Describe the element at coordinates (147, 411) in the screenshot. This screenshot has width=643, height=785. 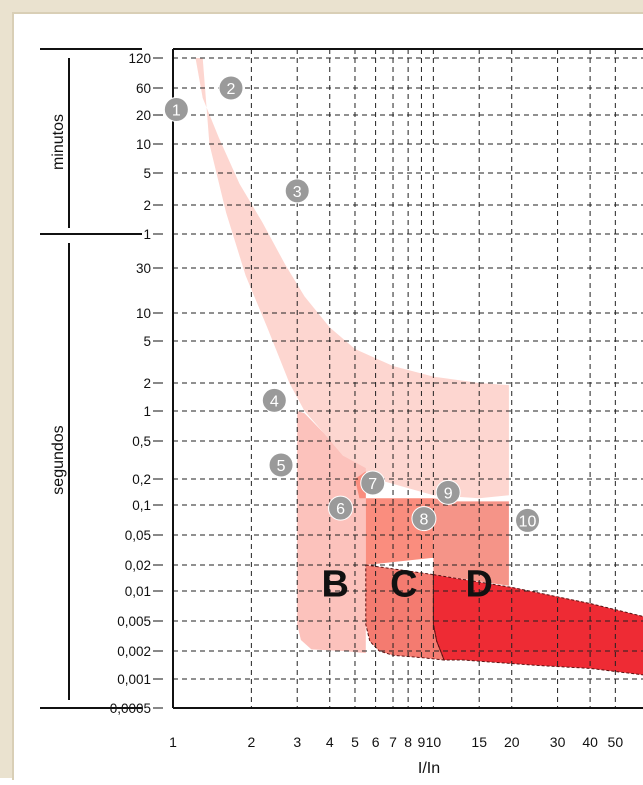
I see `y-tick-label-11: 1` at that location.